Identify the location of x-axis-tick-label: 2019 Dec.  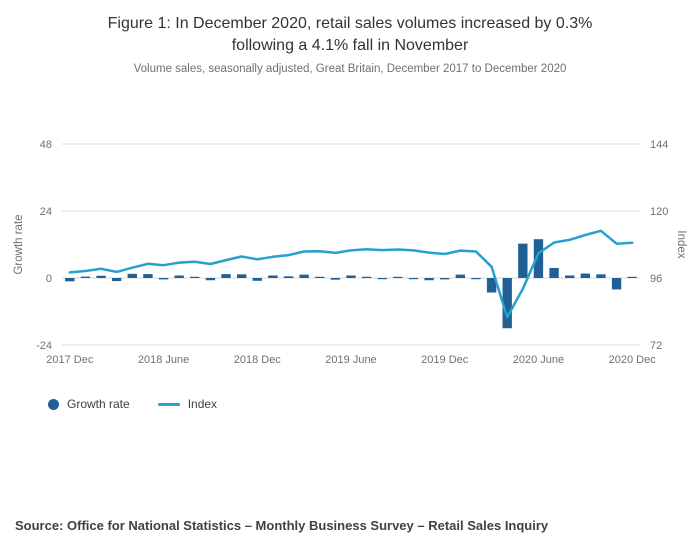
(445, 360).